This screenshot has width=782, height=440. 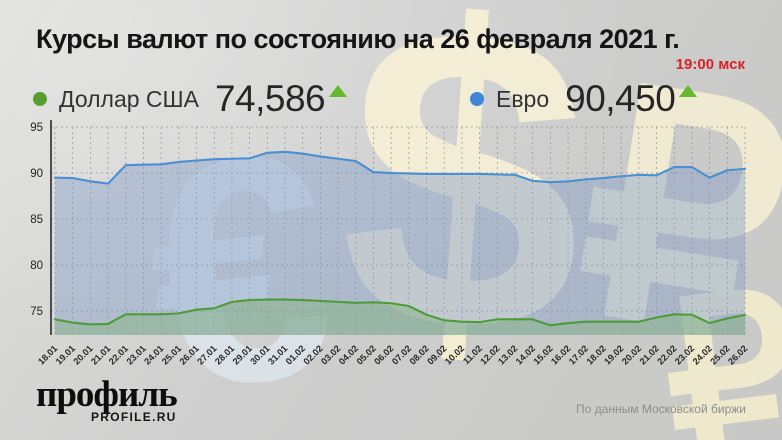 What do you see at coordinates (136, 354) in the screenshot?
I see `svg-text: 23.01` at bounding box center [136, 354].